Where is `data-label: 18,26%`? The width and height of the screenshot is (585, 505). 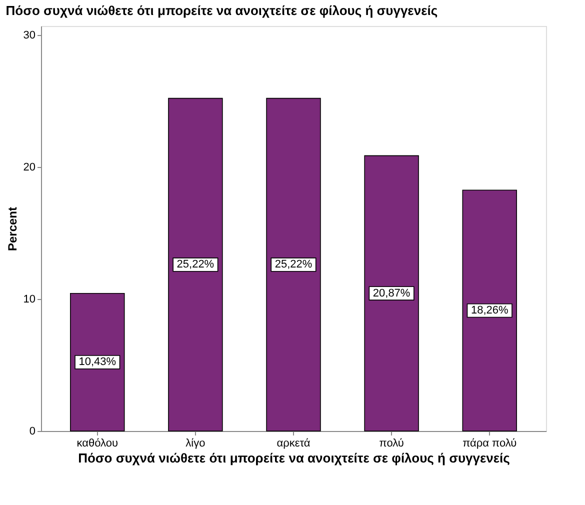
data-label: 18,26% is located at coordinates (489, 310).